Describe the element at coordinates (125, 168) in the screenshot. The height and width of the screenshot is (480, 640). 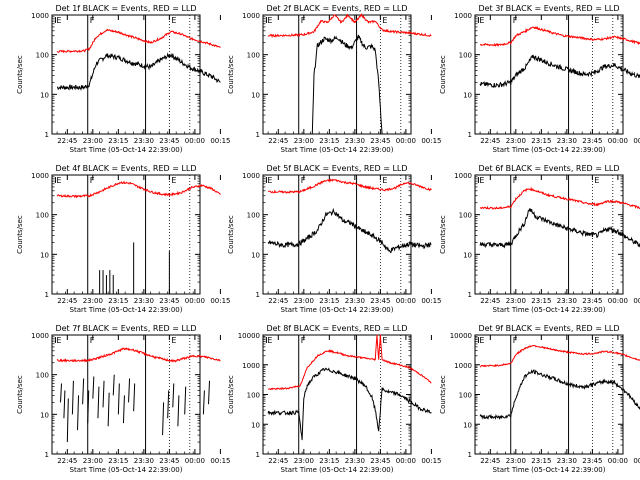
I see `panel-title: Det 4f BLACK = Events, RED = LLD` at that location.